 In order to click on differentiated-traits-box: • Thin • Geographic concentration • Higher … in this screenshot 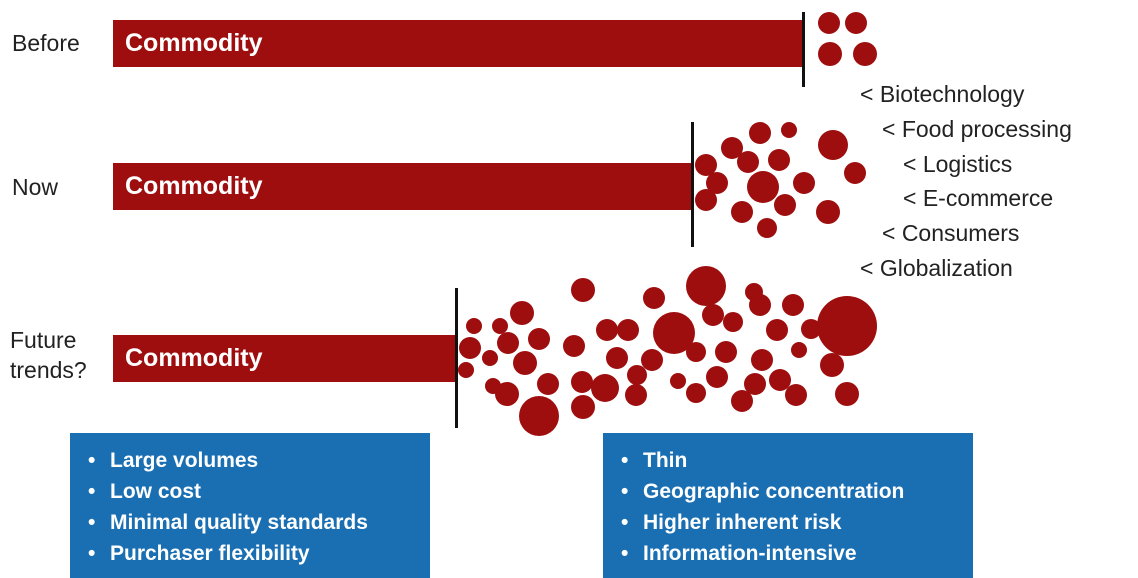, I will do `click(788, 505)`.